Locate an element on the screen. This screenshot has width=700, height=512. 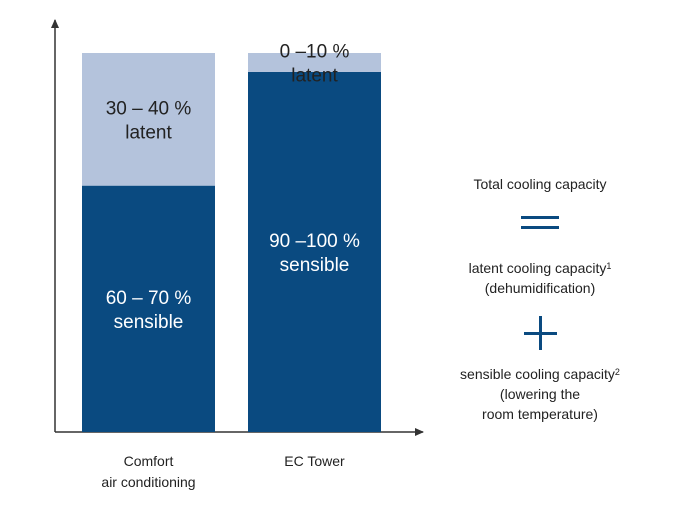
category-label-1-line-1: Comfort is located at coordinates (149, 461).